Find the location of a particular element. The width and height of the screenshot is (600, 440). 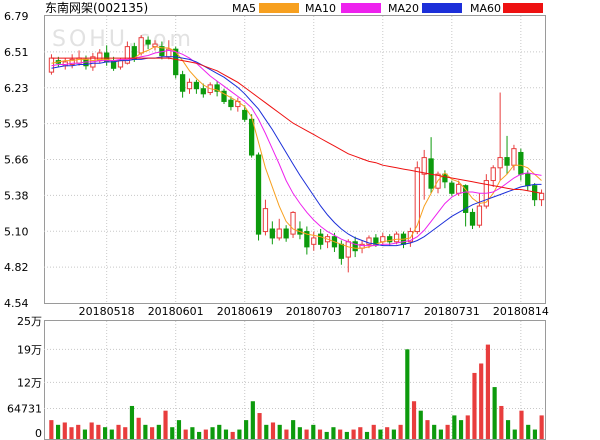

volume-y-tick-label: 19万 is located at coordinates (29, 349).